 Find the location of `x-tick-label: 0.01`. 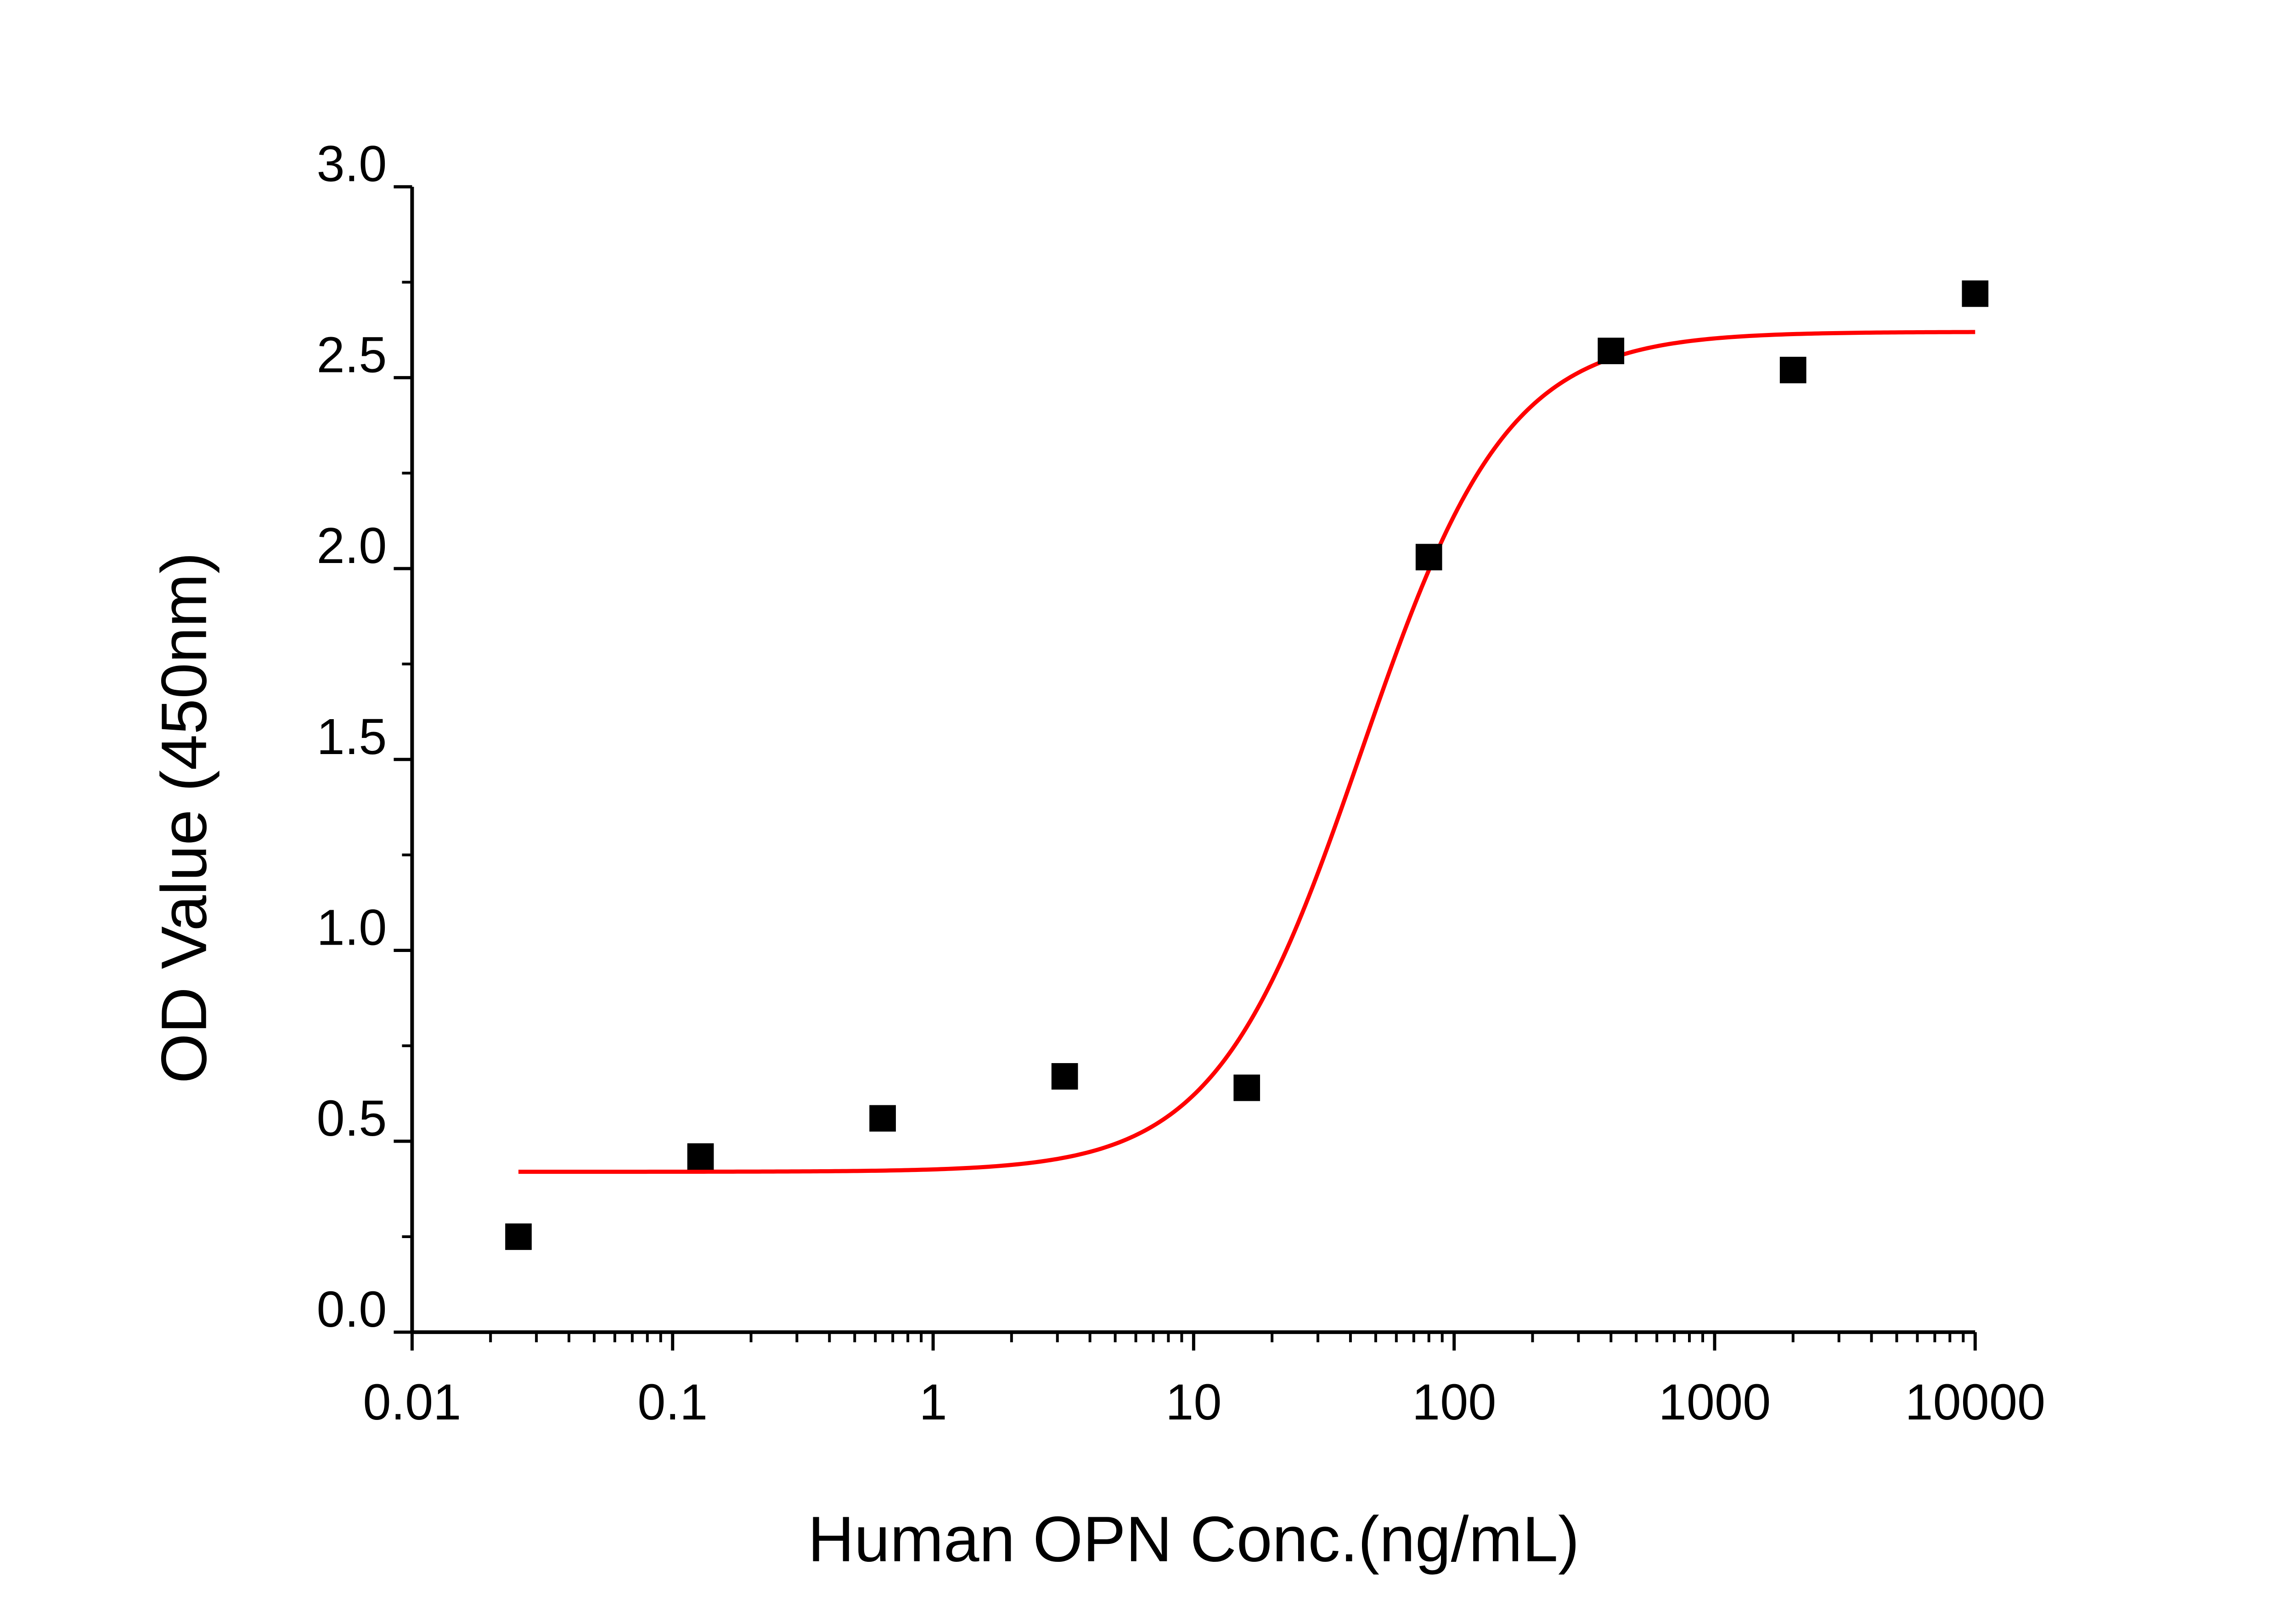

x-tick-label: 0.01 is located at coordinates (412, 1402).